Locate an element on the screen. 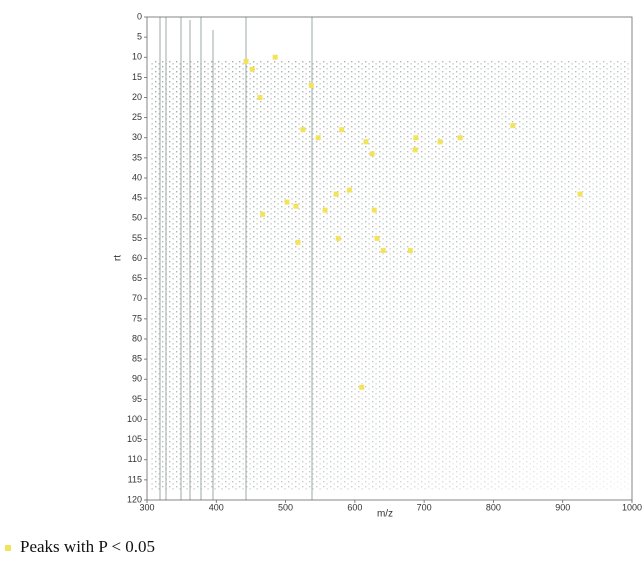  x-axis-label: m/z is located at coordinates (385, 514).